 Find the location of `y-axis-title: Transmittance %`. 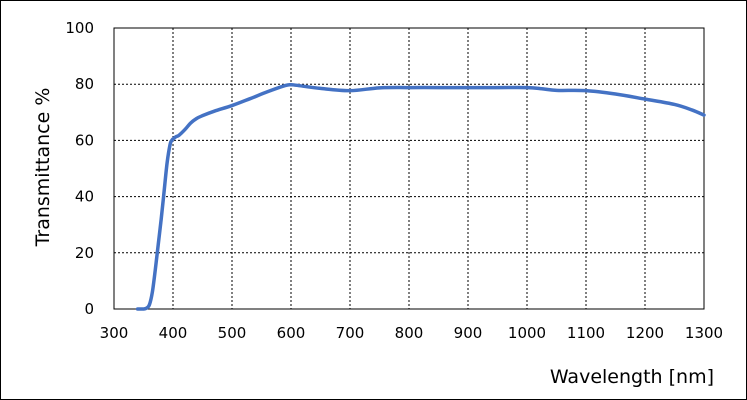

y-axis-title: Transmittance % is located at coordinates (43, 168).